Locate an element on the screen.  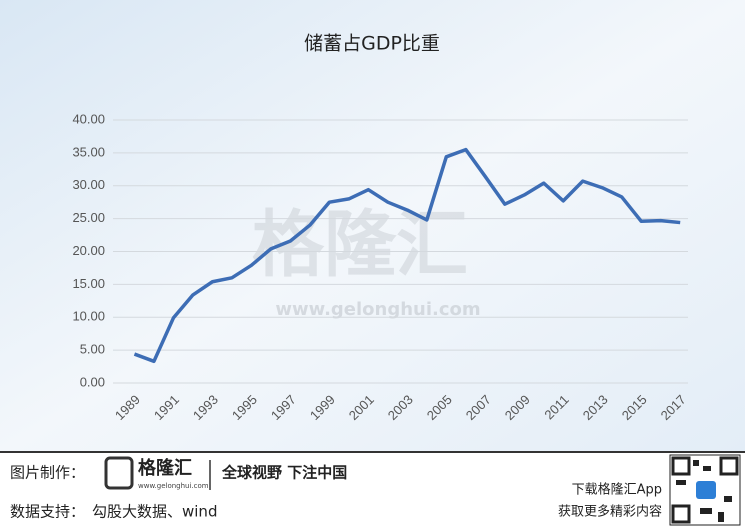
qr-code is located at coordinates (705, 490).